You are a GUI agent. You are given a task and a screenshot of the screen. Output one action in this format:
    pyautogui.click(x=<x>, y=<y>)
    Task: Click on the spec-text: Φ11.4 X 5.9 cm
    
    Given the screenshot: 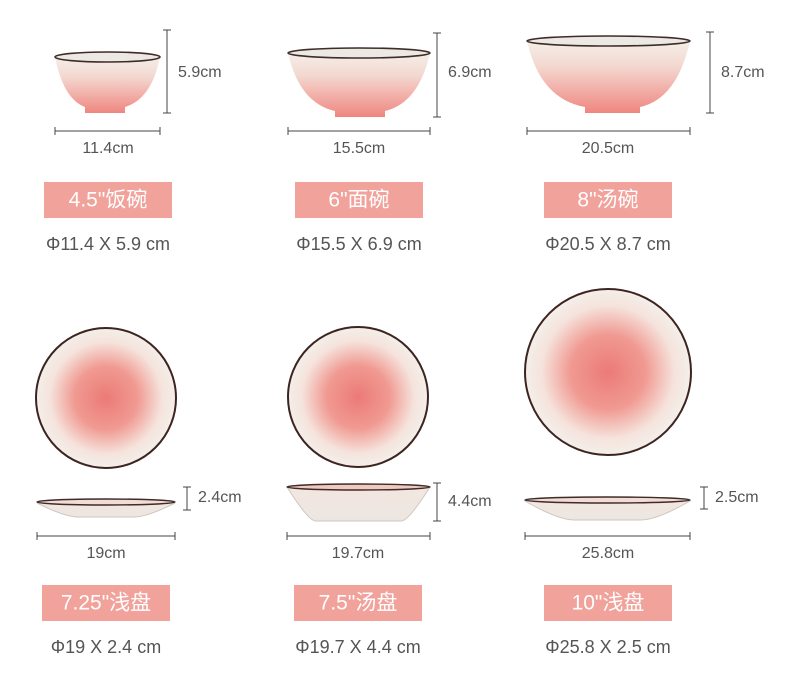 What is the action you would take?
    pyautogui.click(x=108, y=244)
    